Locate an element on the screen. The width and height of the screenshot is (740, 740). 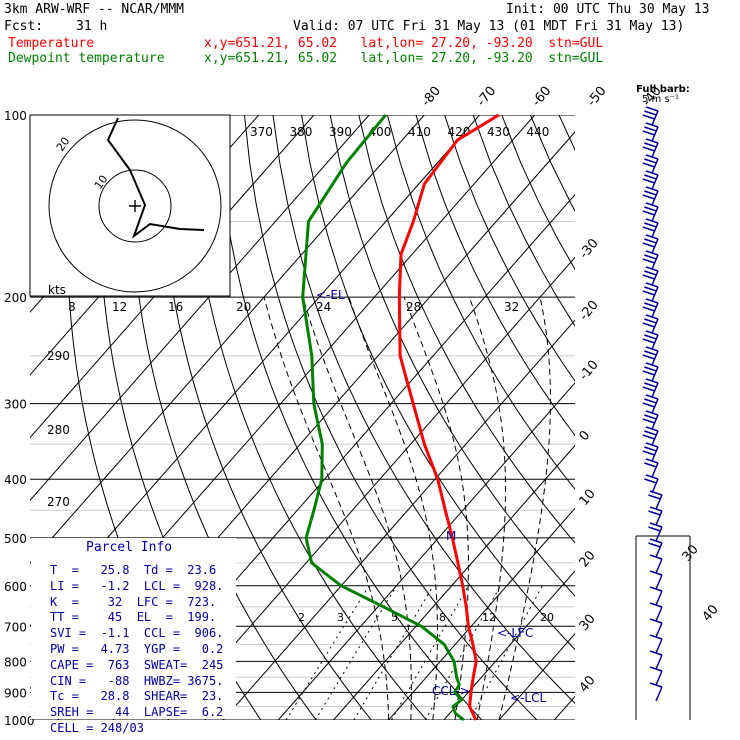
pressure-tick-label: 700 is located at coordinates (15, 627).